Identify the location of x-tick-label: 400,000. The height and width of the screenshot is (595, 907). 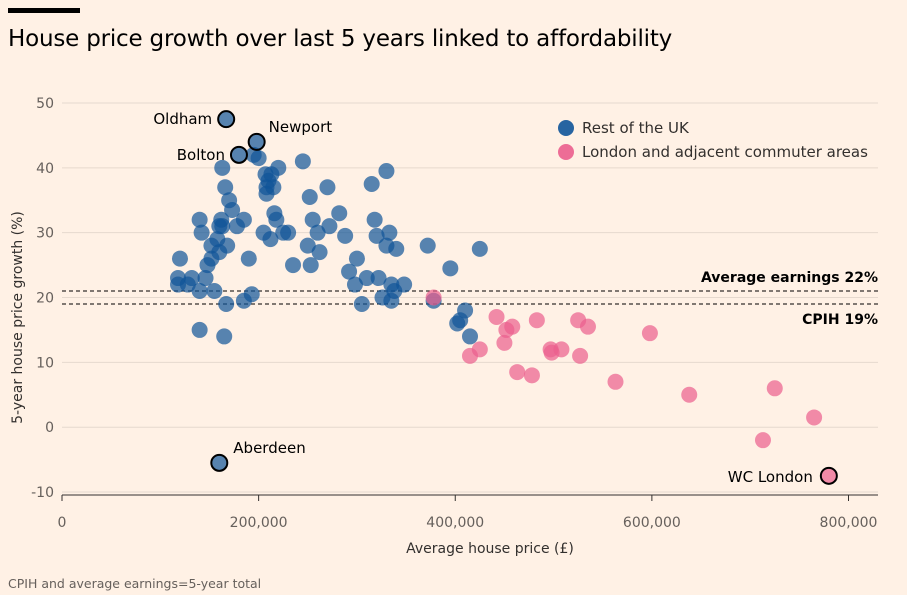
(455, 523).